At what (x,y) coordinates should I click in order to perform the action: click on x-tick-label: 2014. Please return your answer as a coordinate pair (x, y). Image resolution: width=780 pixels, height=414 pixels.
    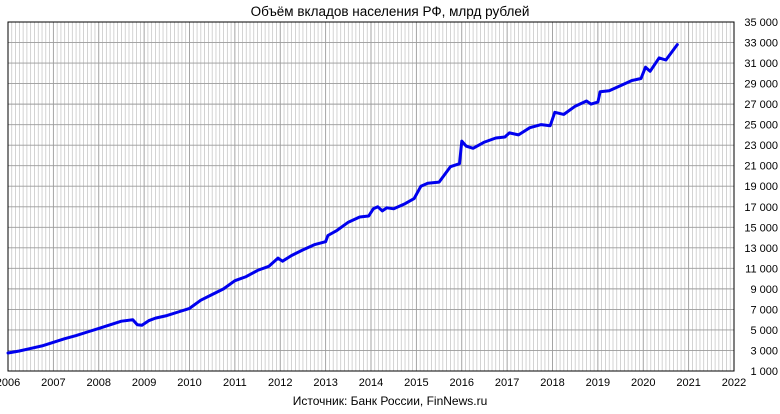
    Looking at the image, I should click on (371, 383).